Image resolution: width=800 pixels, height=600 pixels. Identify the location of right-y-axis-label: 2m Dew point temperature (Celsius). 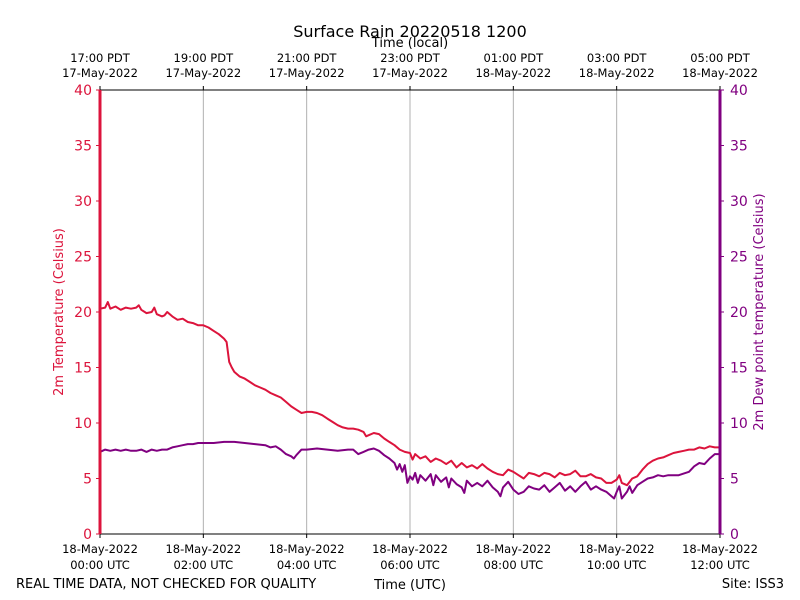
(759, 311).